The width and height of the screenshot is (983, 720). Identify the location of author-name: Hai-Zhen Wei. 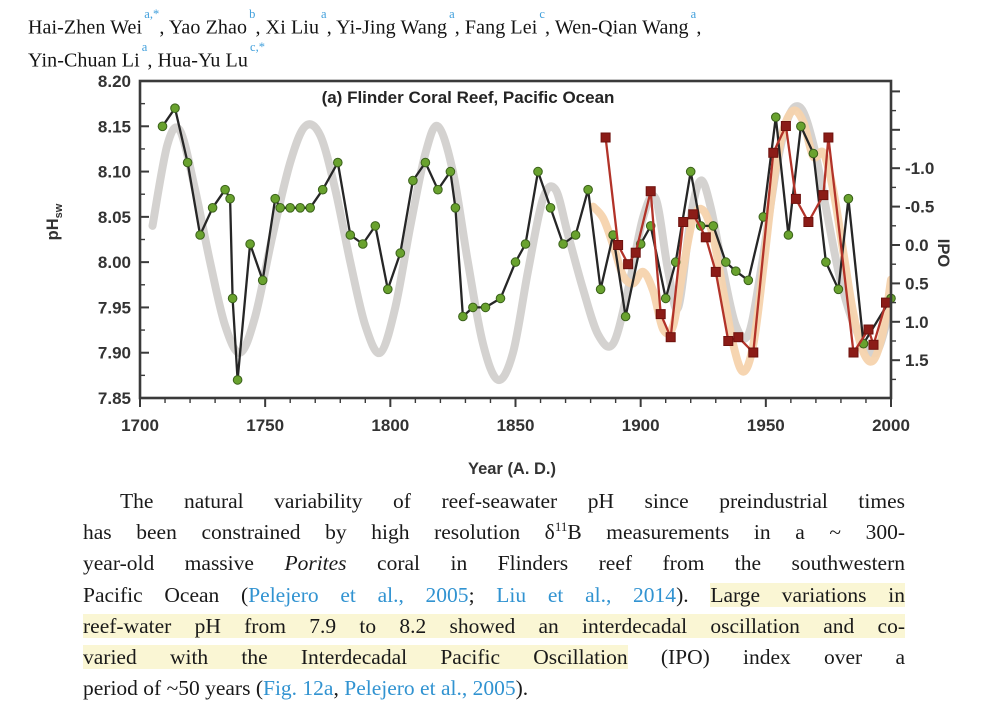
(85, 27).